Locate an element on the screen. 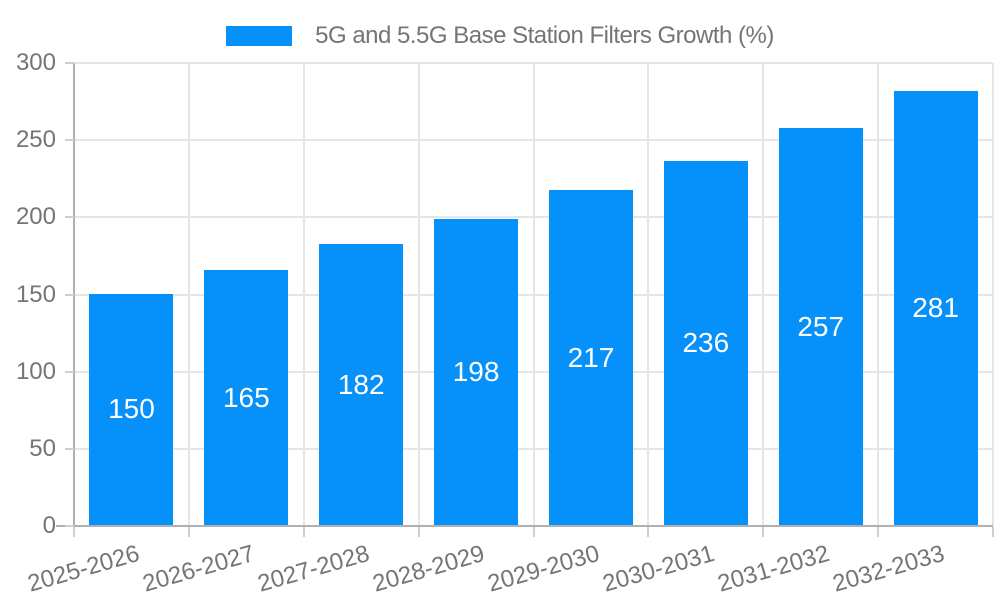  bar: 281 is located at coordinates (935, 308).